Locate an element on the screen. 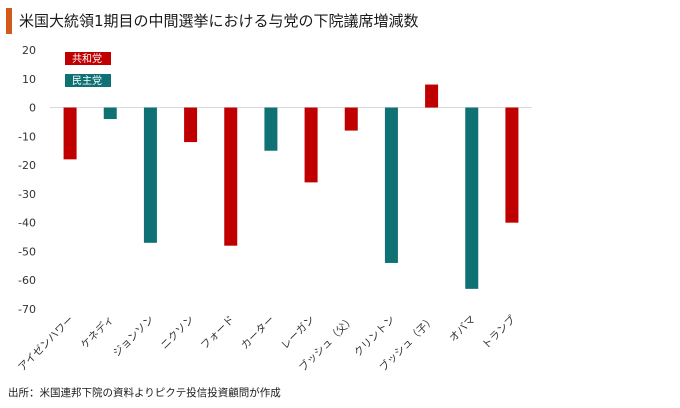 The width and height of the screenshot is (680, 408). x-category-label: レーガン is located at coordinates (298, 333).